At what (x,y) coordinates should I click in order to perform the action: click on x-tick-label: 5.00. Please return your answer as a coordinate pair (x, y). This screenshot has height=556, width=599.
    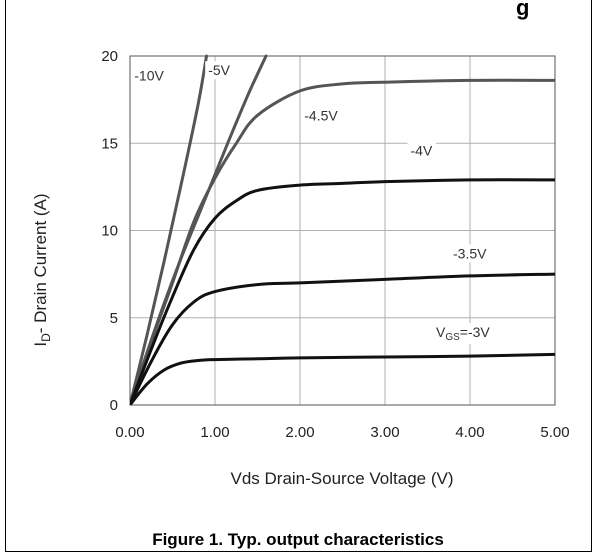
    Looking at the image, I should click on (554, 432).